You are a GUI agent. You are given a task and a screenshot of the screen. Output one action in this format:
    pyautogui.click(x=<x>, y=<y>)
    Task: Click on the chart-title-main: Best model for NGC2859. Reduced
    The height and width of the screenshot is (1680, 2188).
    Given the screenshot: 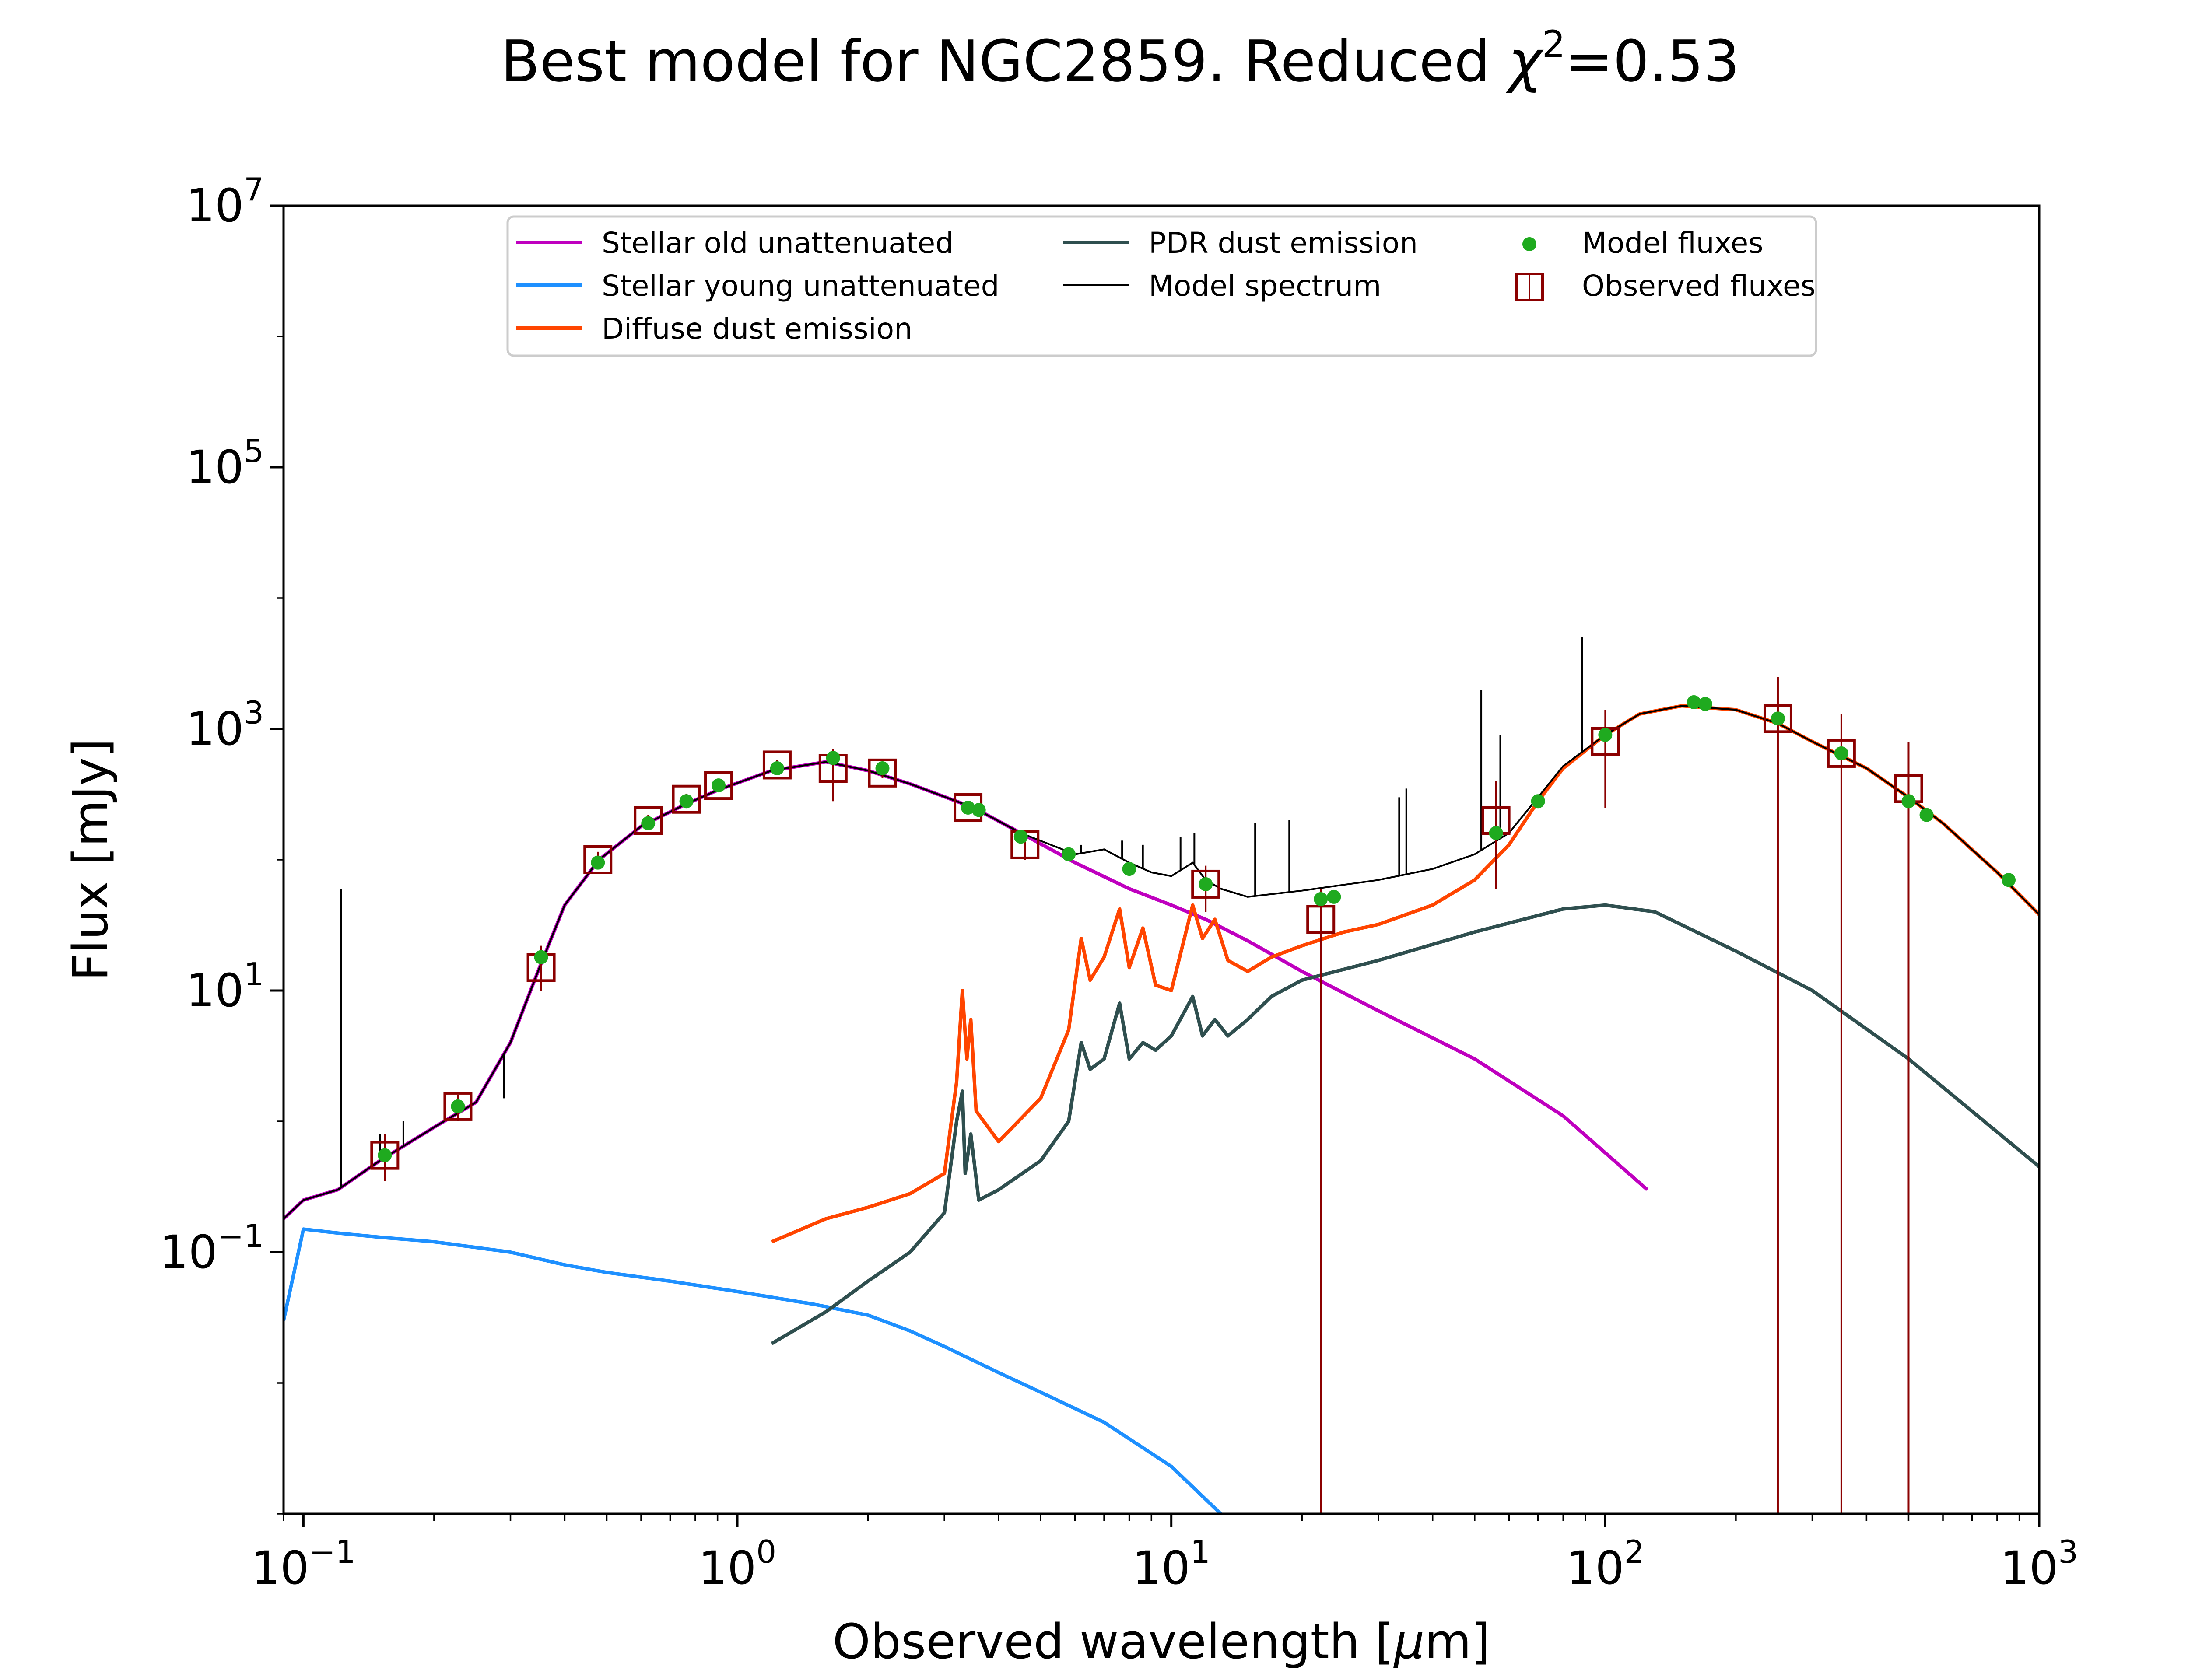 What is the action you would take?
    pyautogui.click(x=1004, y=61)
    